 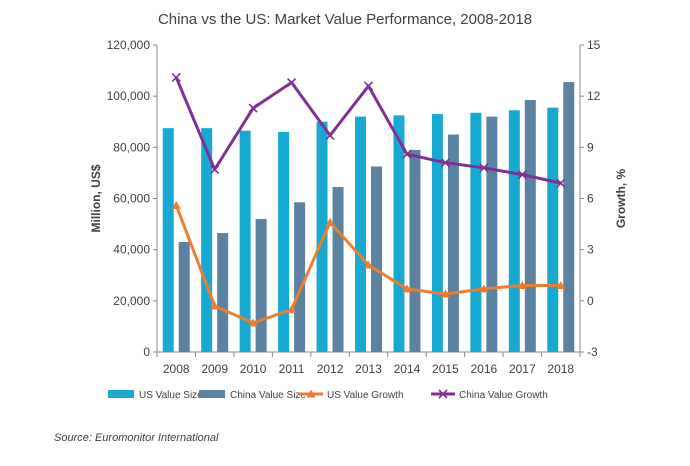 I want to click on legend-item: China Value Size, so click(x=252, y=395).